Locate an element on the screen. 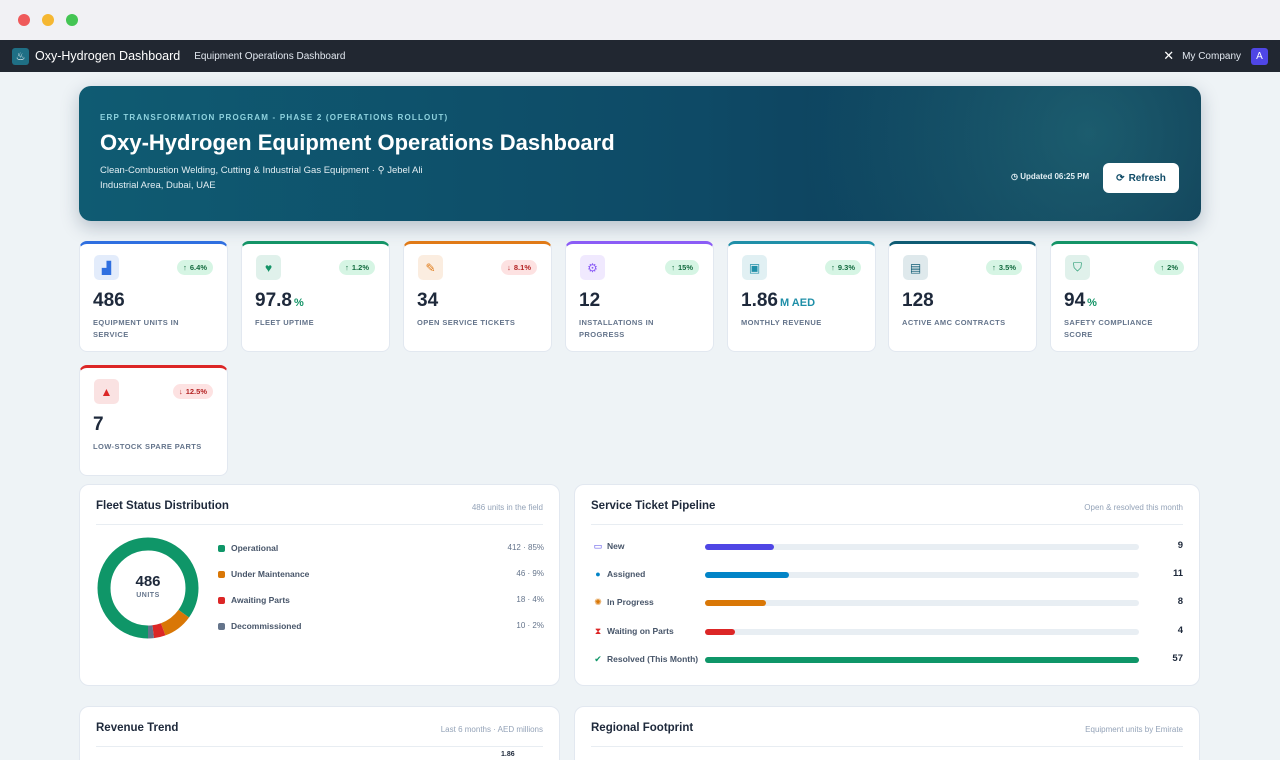 This screenshot has height=760, width=1280. company-switcher: My Company is located at coordinates (1211, 56).